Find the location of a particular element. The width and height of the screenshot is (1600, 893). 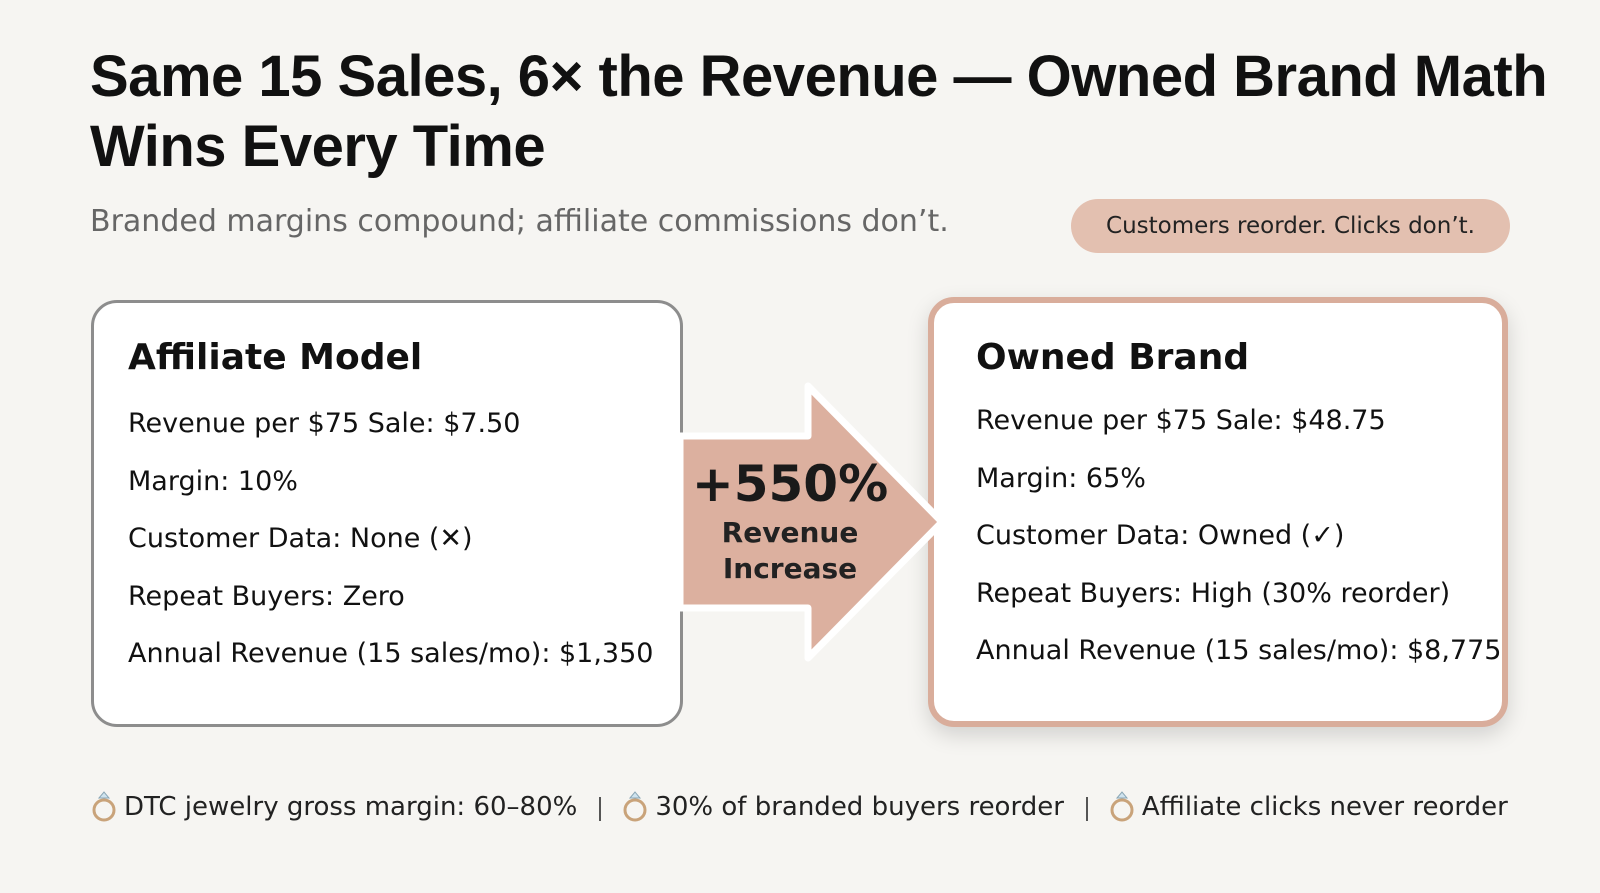

card-item: Margin: 65% is located at coordinates (1061, 478).